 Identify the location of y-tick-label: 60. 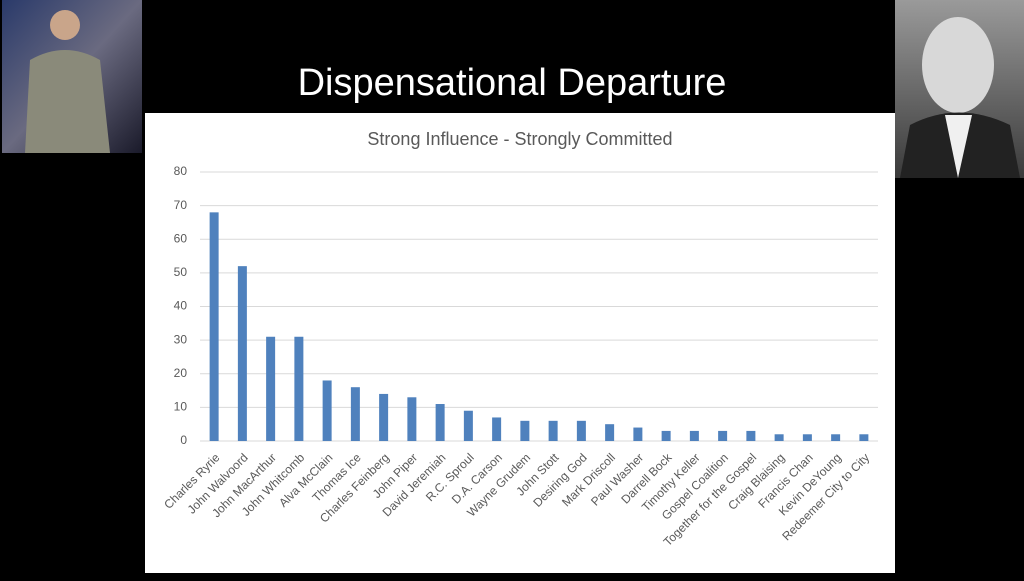
(181, 238).